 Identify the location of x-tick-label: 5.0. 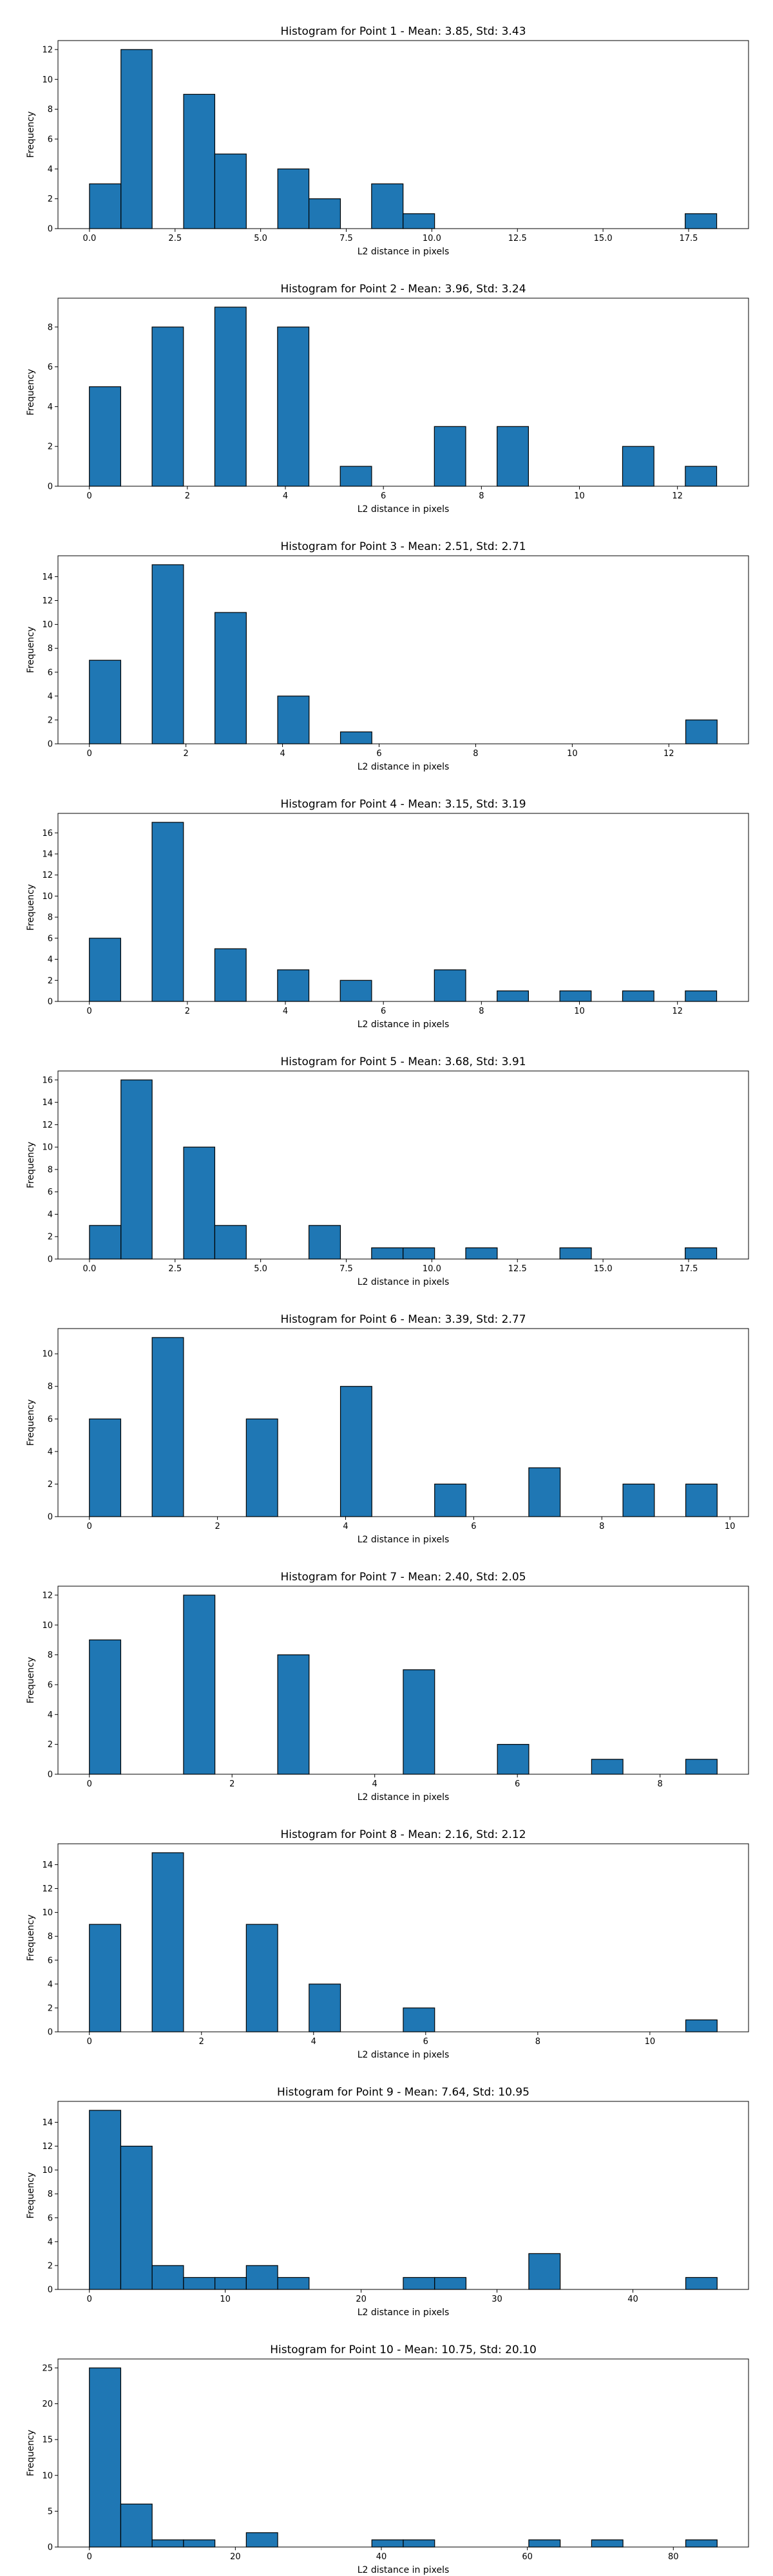
(260, 239).